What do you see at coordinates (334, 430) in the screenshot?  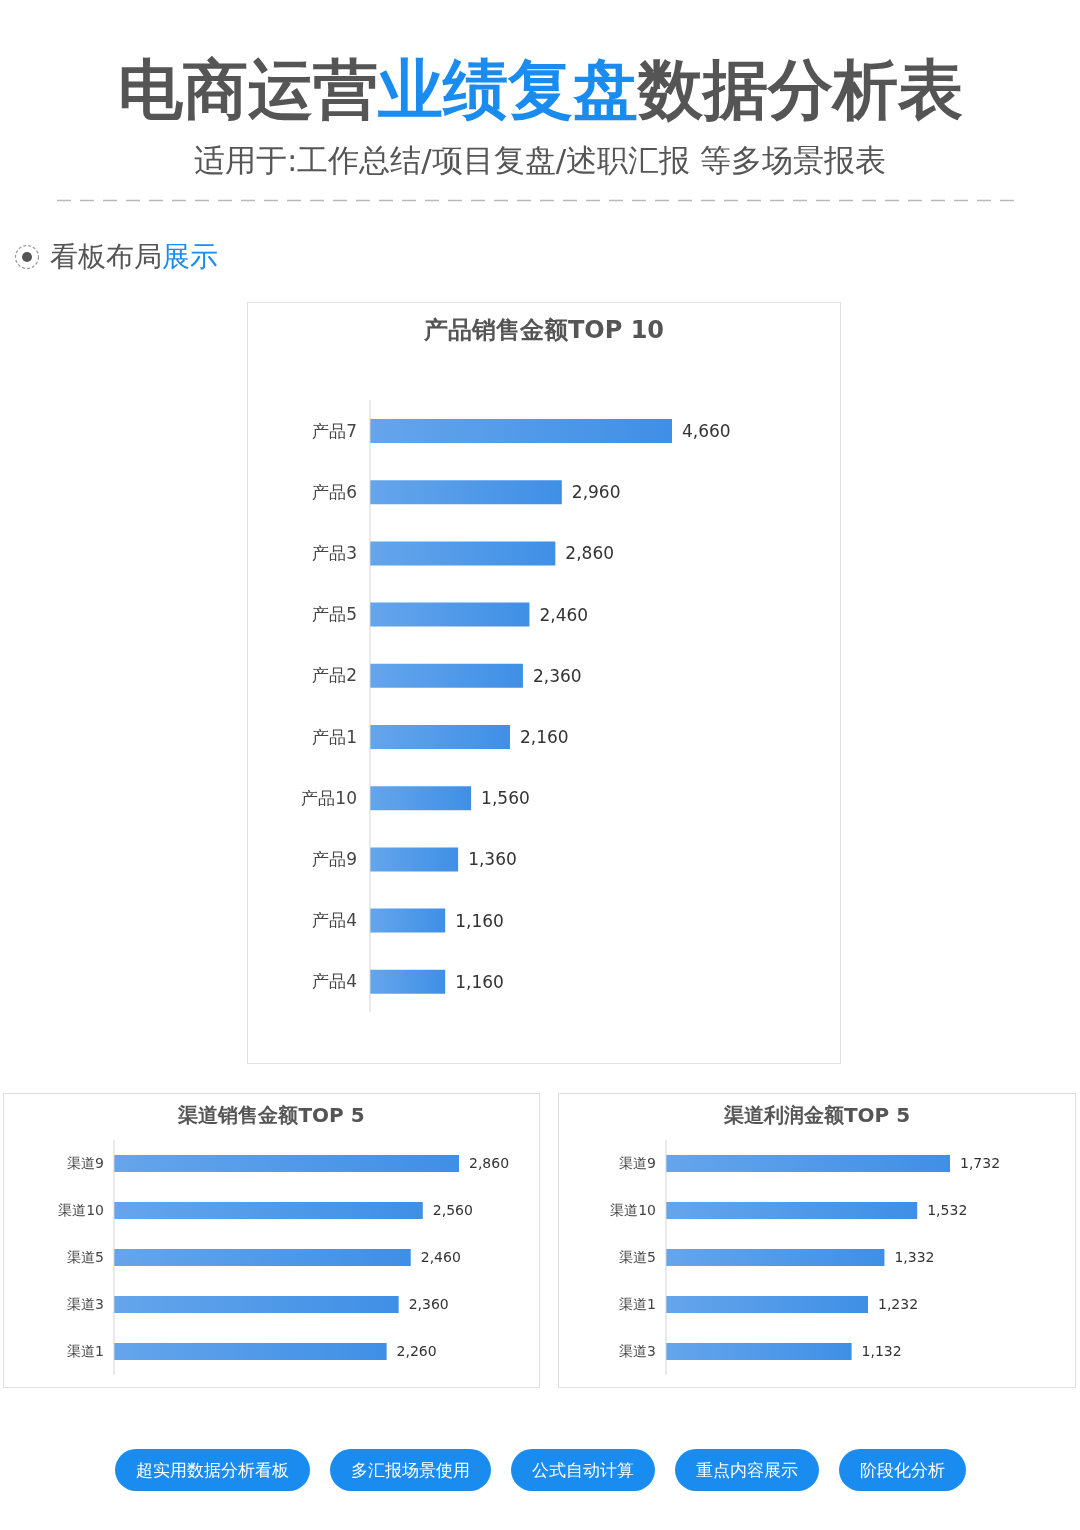 I see `y-tick-label: 产品7` at bounding box center [334, 430].